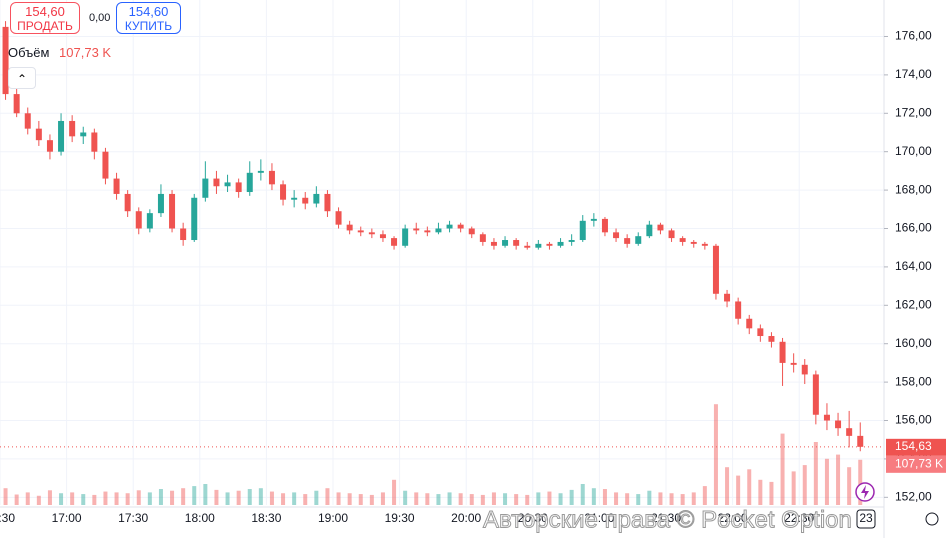 This screenshot has height=538, width=950. Describe the element at coordinates (913, 496) in the screenshot. I see `y-tick-label: 152,00` at that location.